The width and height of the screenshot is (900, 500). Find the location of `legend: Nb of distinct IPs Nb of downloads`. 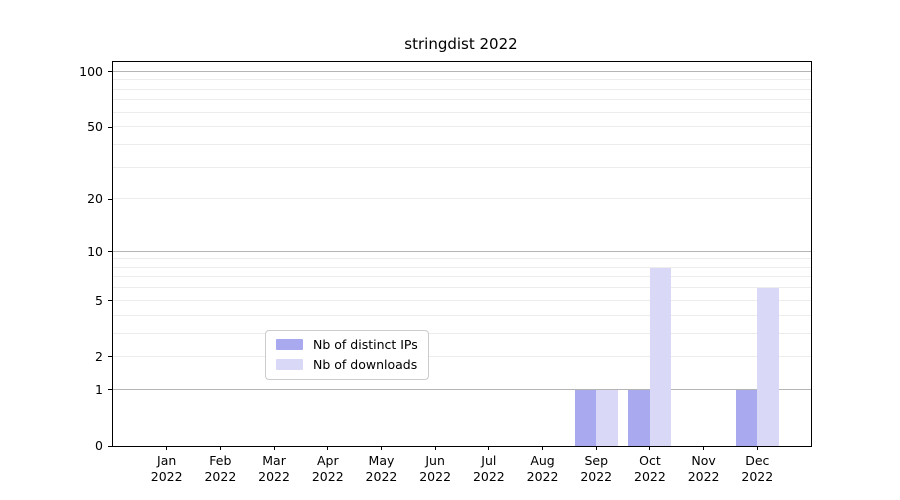

legend: Nb of distinct IPs Nb of downloads is located at coordinates (347, 355).